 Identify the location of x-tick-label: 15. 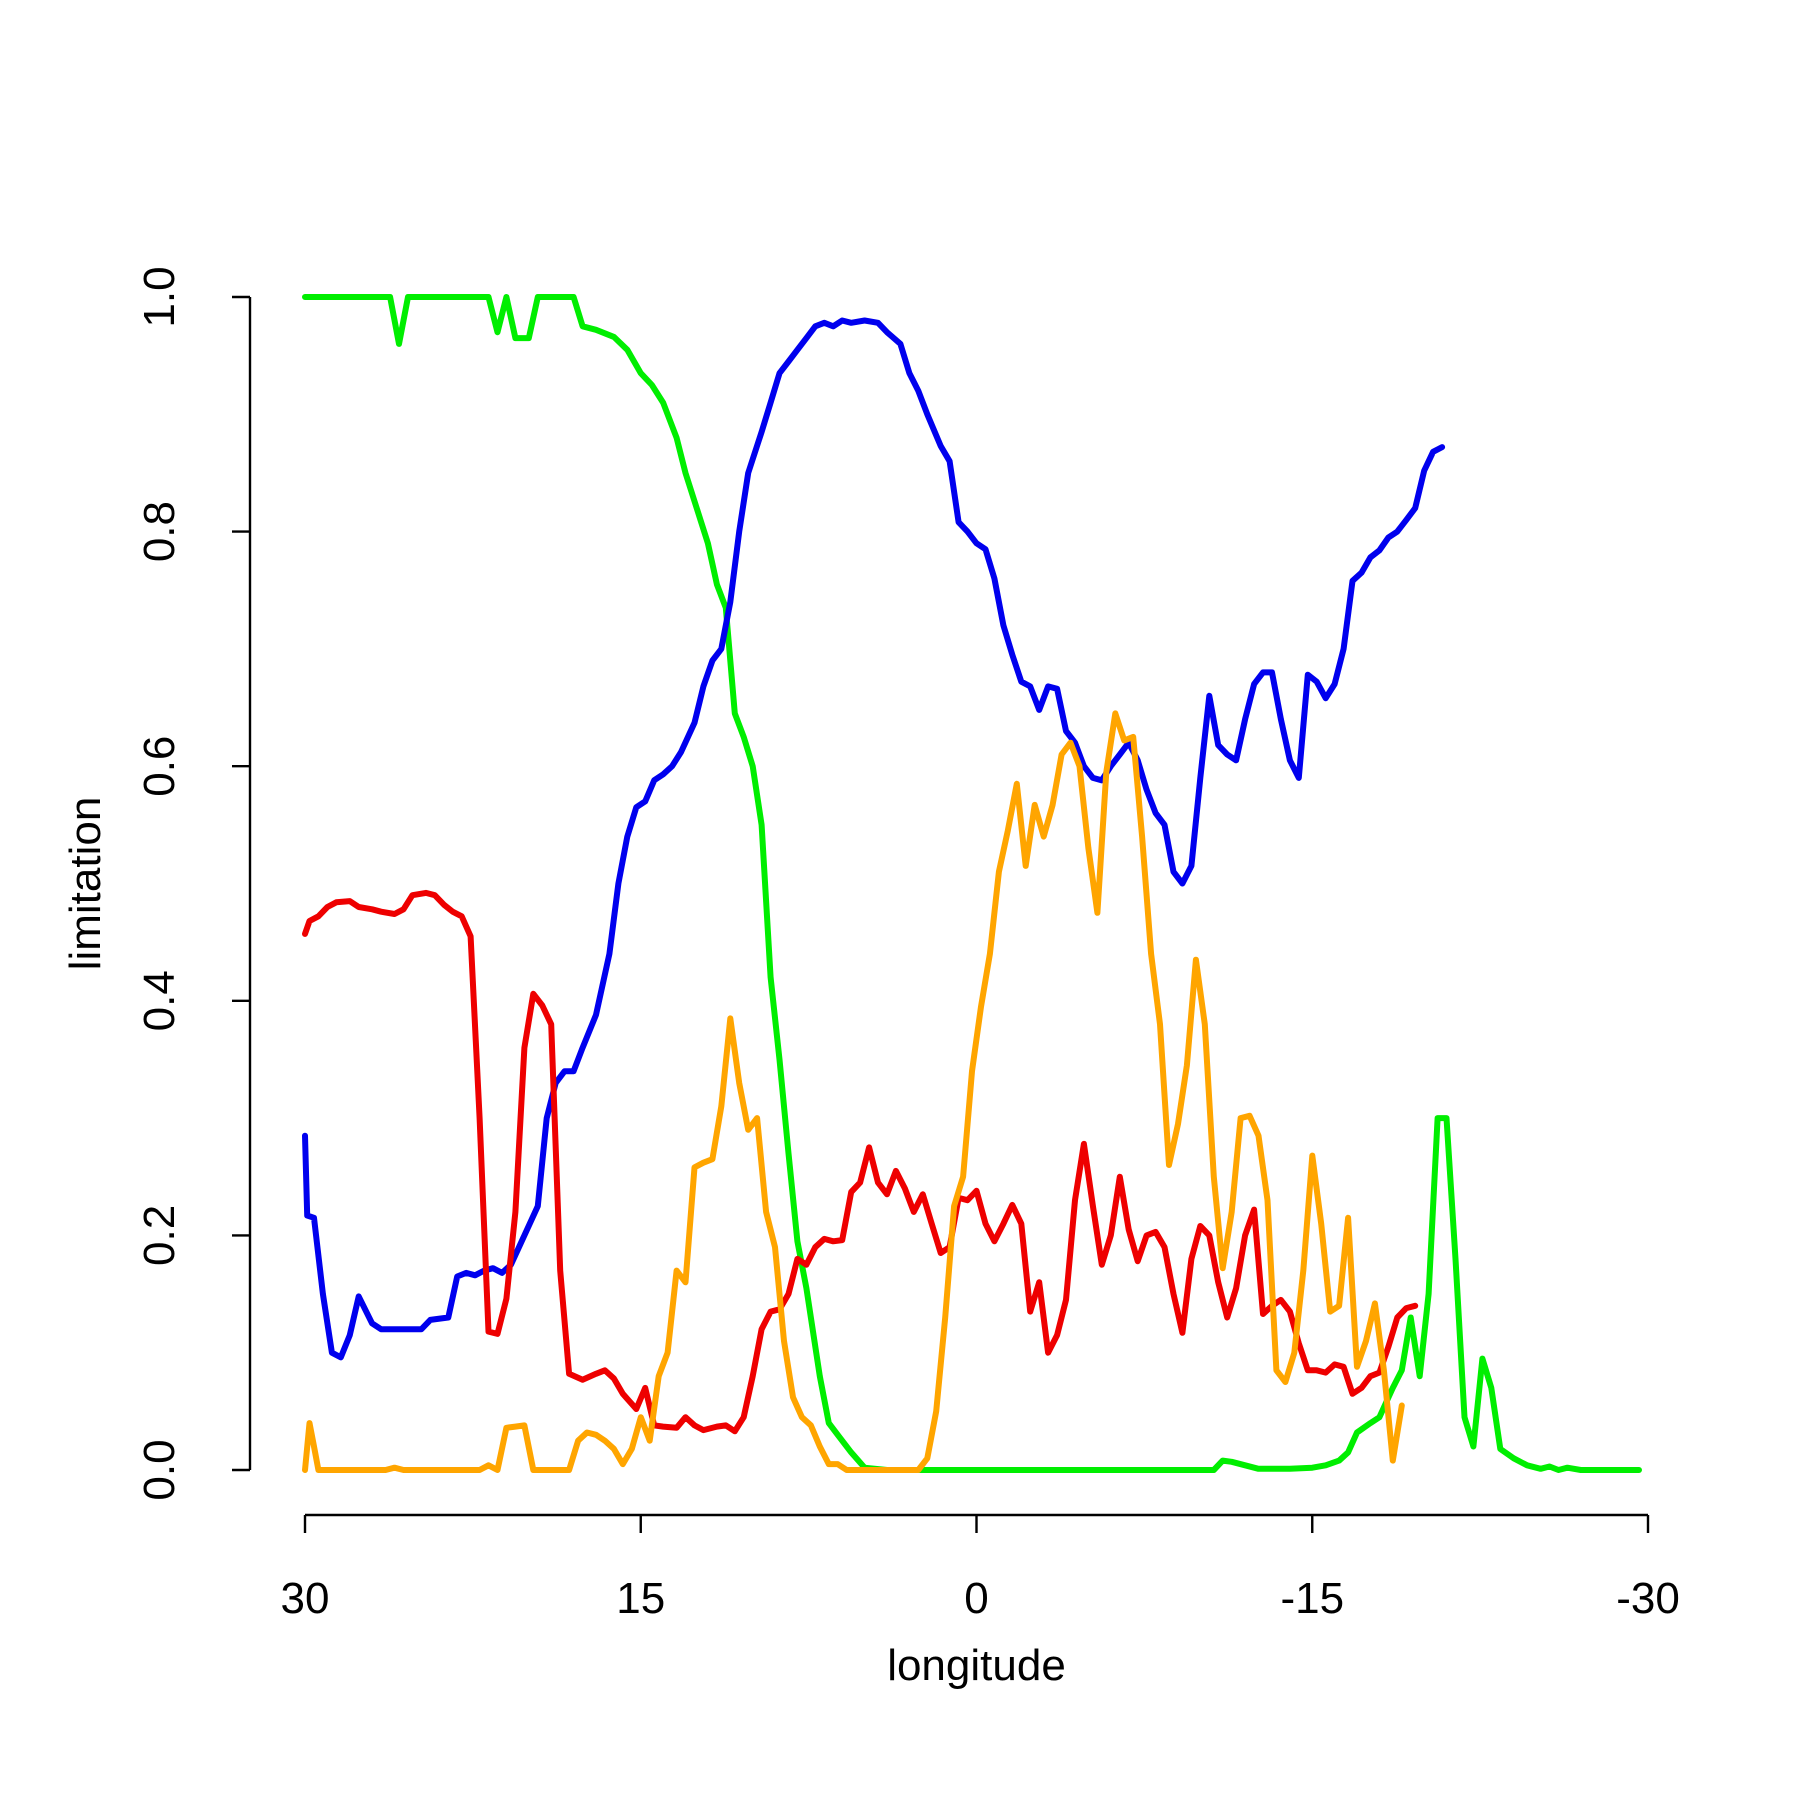
(640, 1598).